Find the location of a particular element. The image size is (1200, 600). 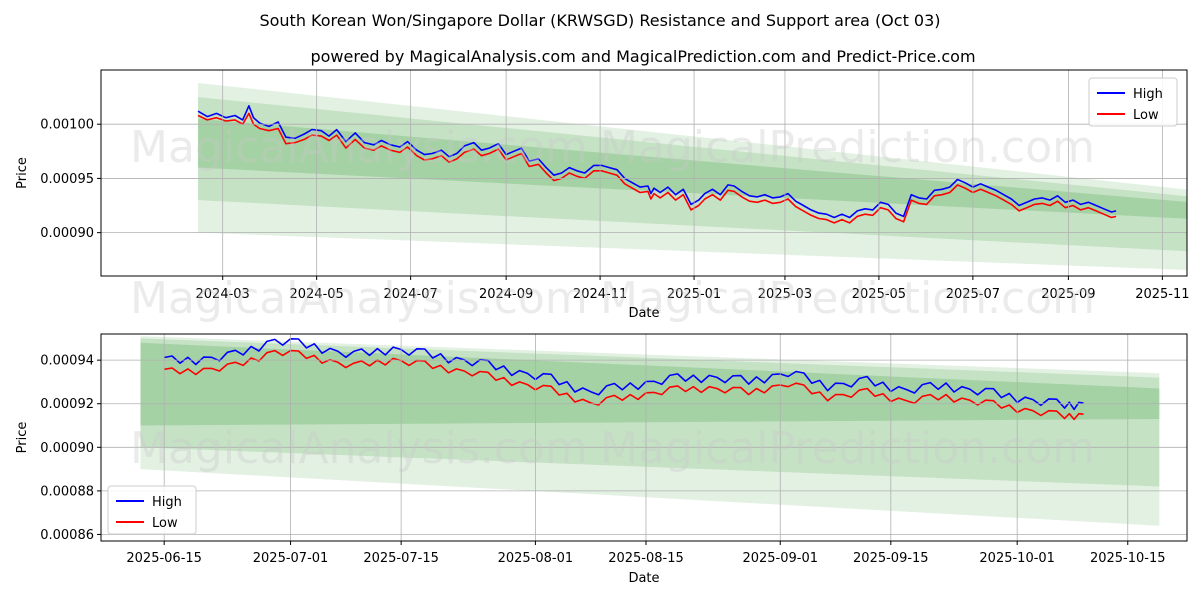

x-tick-label: 2025-10-01 is located at coordinates (1017, 558).